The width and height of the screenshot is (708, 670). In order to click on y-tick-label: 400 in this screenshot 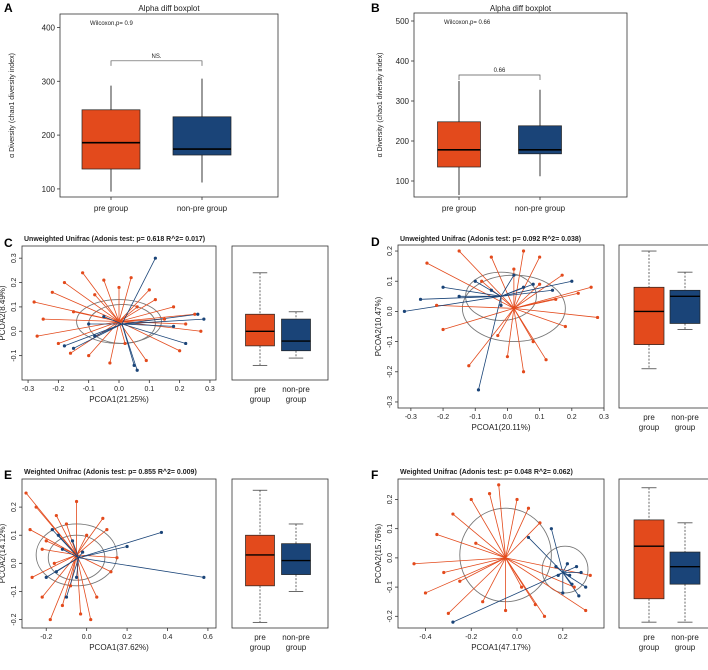, I will do `click(49, 27)`.